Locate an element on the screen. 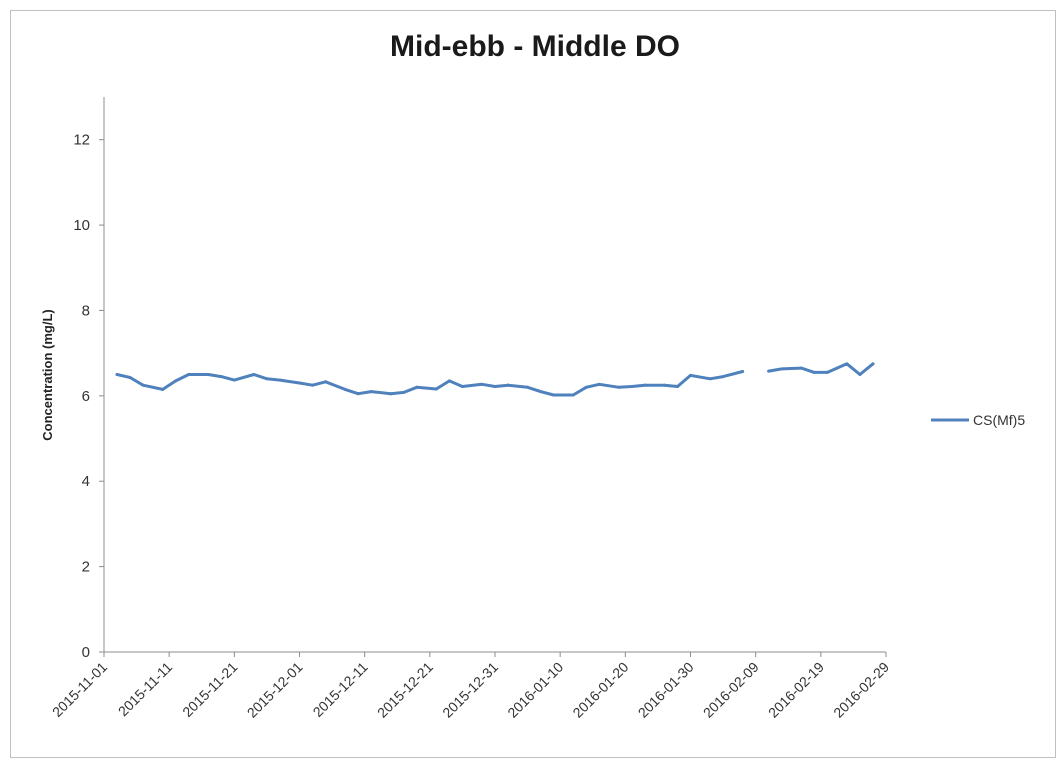  y-axis-label: Concentration (mg/L) is located at coordinates (47, 374).